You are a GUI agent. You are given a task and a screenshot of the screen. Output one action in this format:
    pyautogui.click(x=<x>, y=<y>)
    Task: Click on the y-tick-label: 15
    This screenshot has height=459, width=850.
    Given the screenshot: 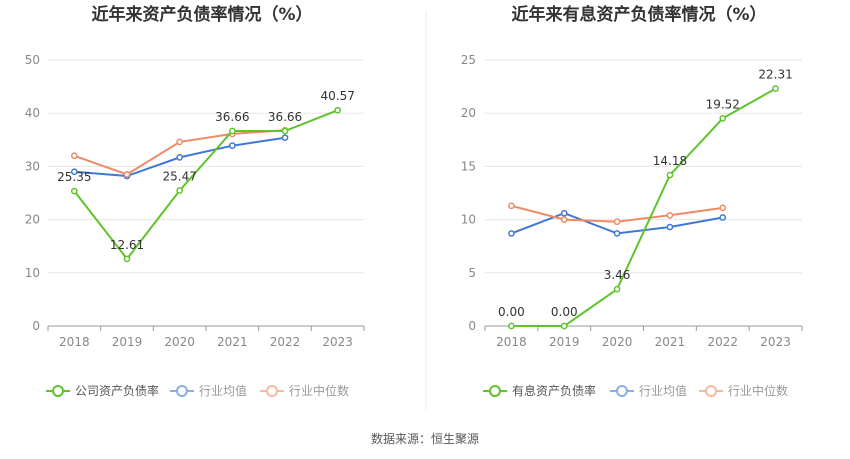 What is the action you would take?
    pyautogui.click(x=468, y=166)
    